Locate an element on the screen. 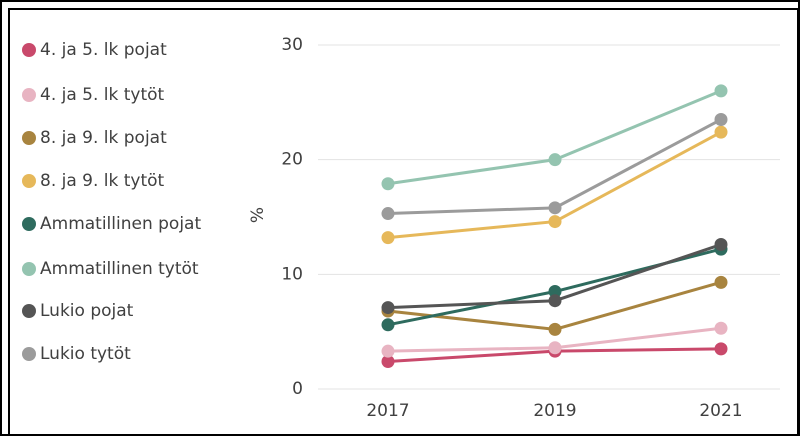 The image size is (800, 436). legend-label: Lukio pojat is located at coordinates (87, 311).